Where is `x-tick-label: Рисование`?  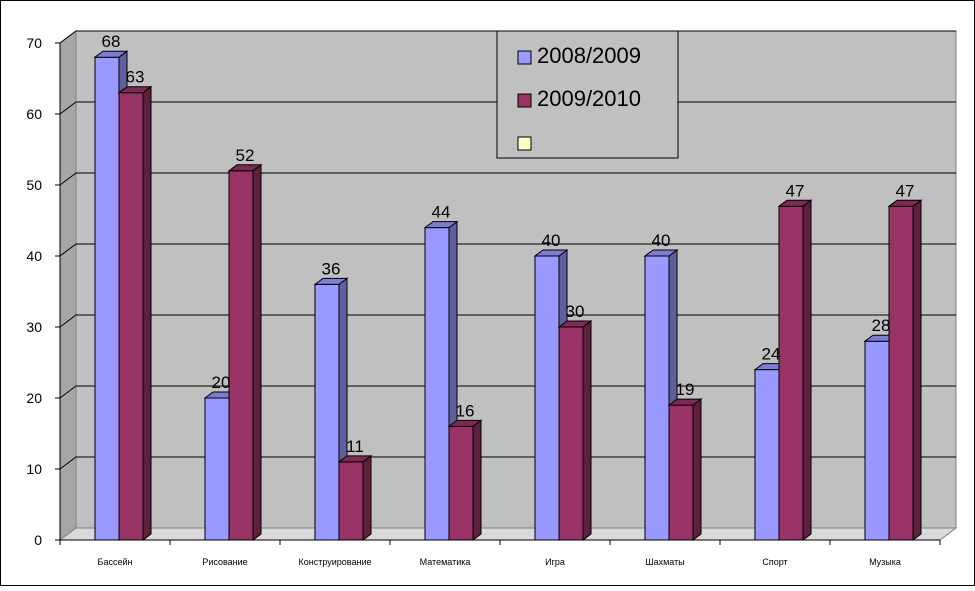
x-tick-label: Рисование is located at coordinates (224, 562).